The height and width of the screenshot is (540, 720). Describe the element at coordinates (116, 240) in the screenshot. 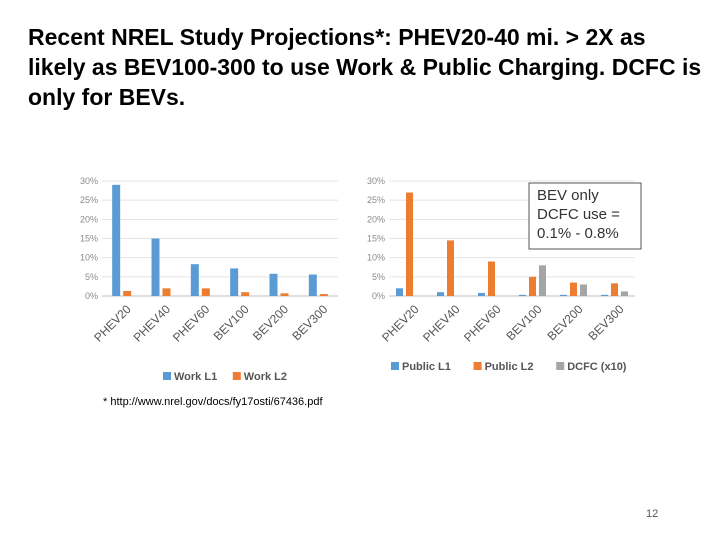

I see `bar-work-l1-phev20` at that location.